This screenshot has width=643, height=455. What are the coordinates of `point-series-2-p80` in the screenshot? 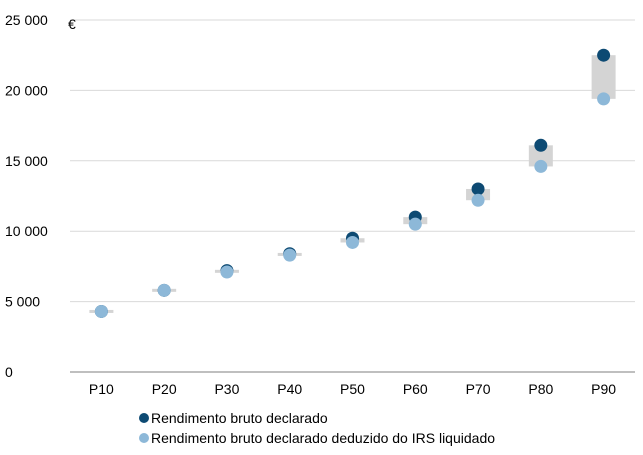 It's located at (541, 166).